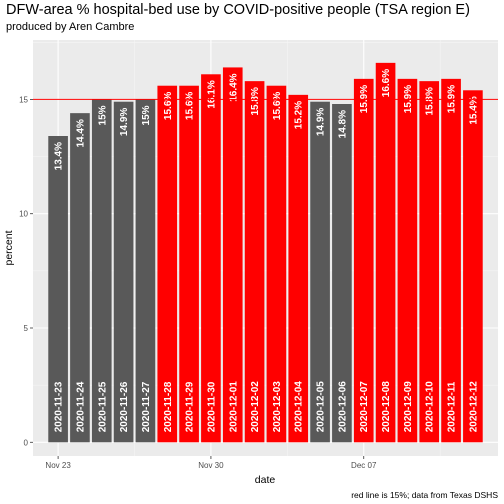  Describe the element at coordinates (168, 406) in the screenshot. I see `bar-date-label: 2020-11-28` at that location.